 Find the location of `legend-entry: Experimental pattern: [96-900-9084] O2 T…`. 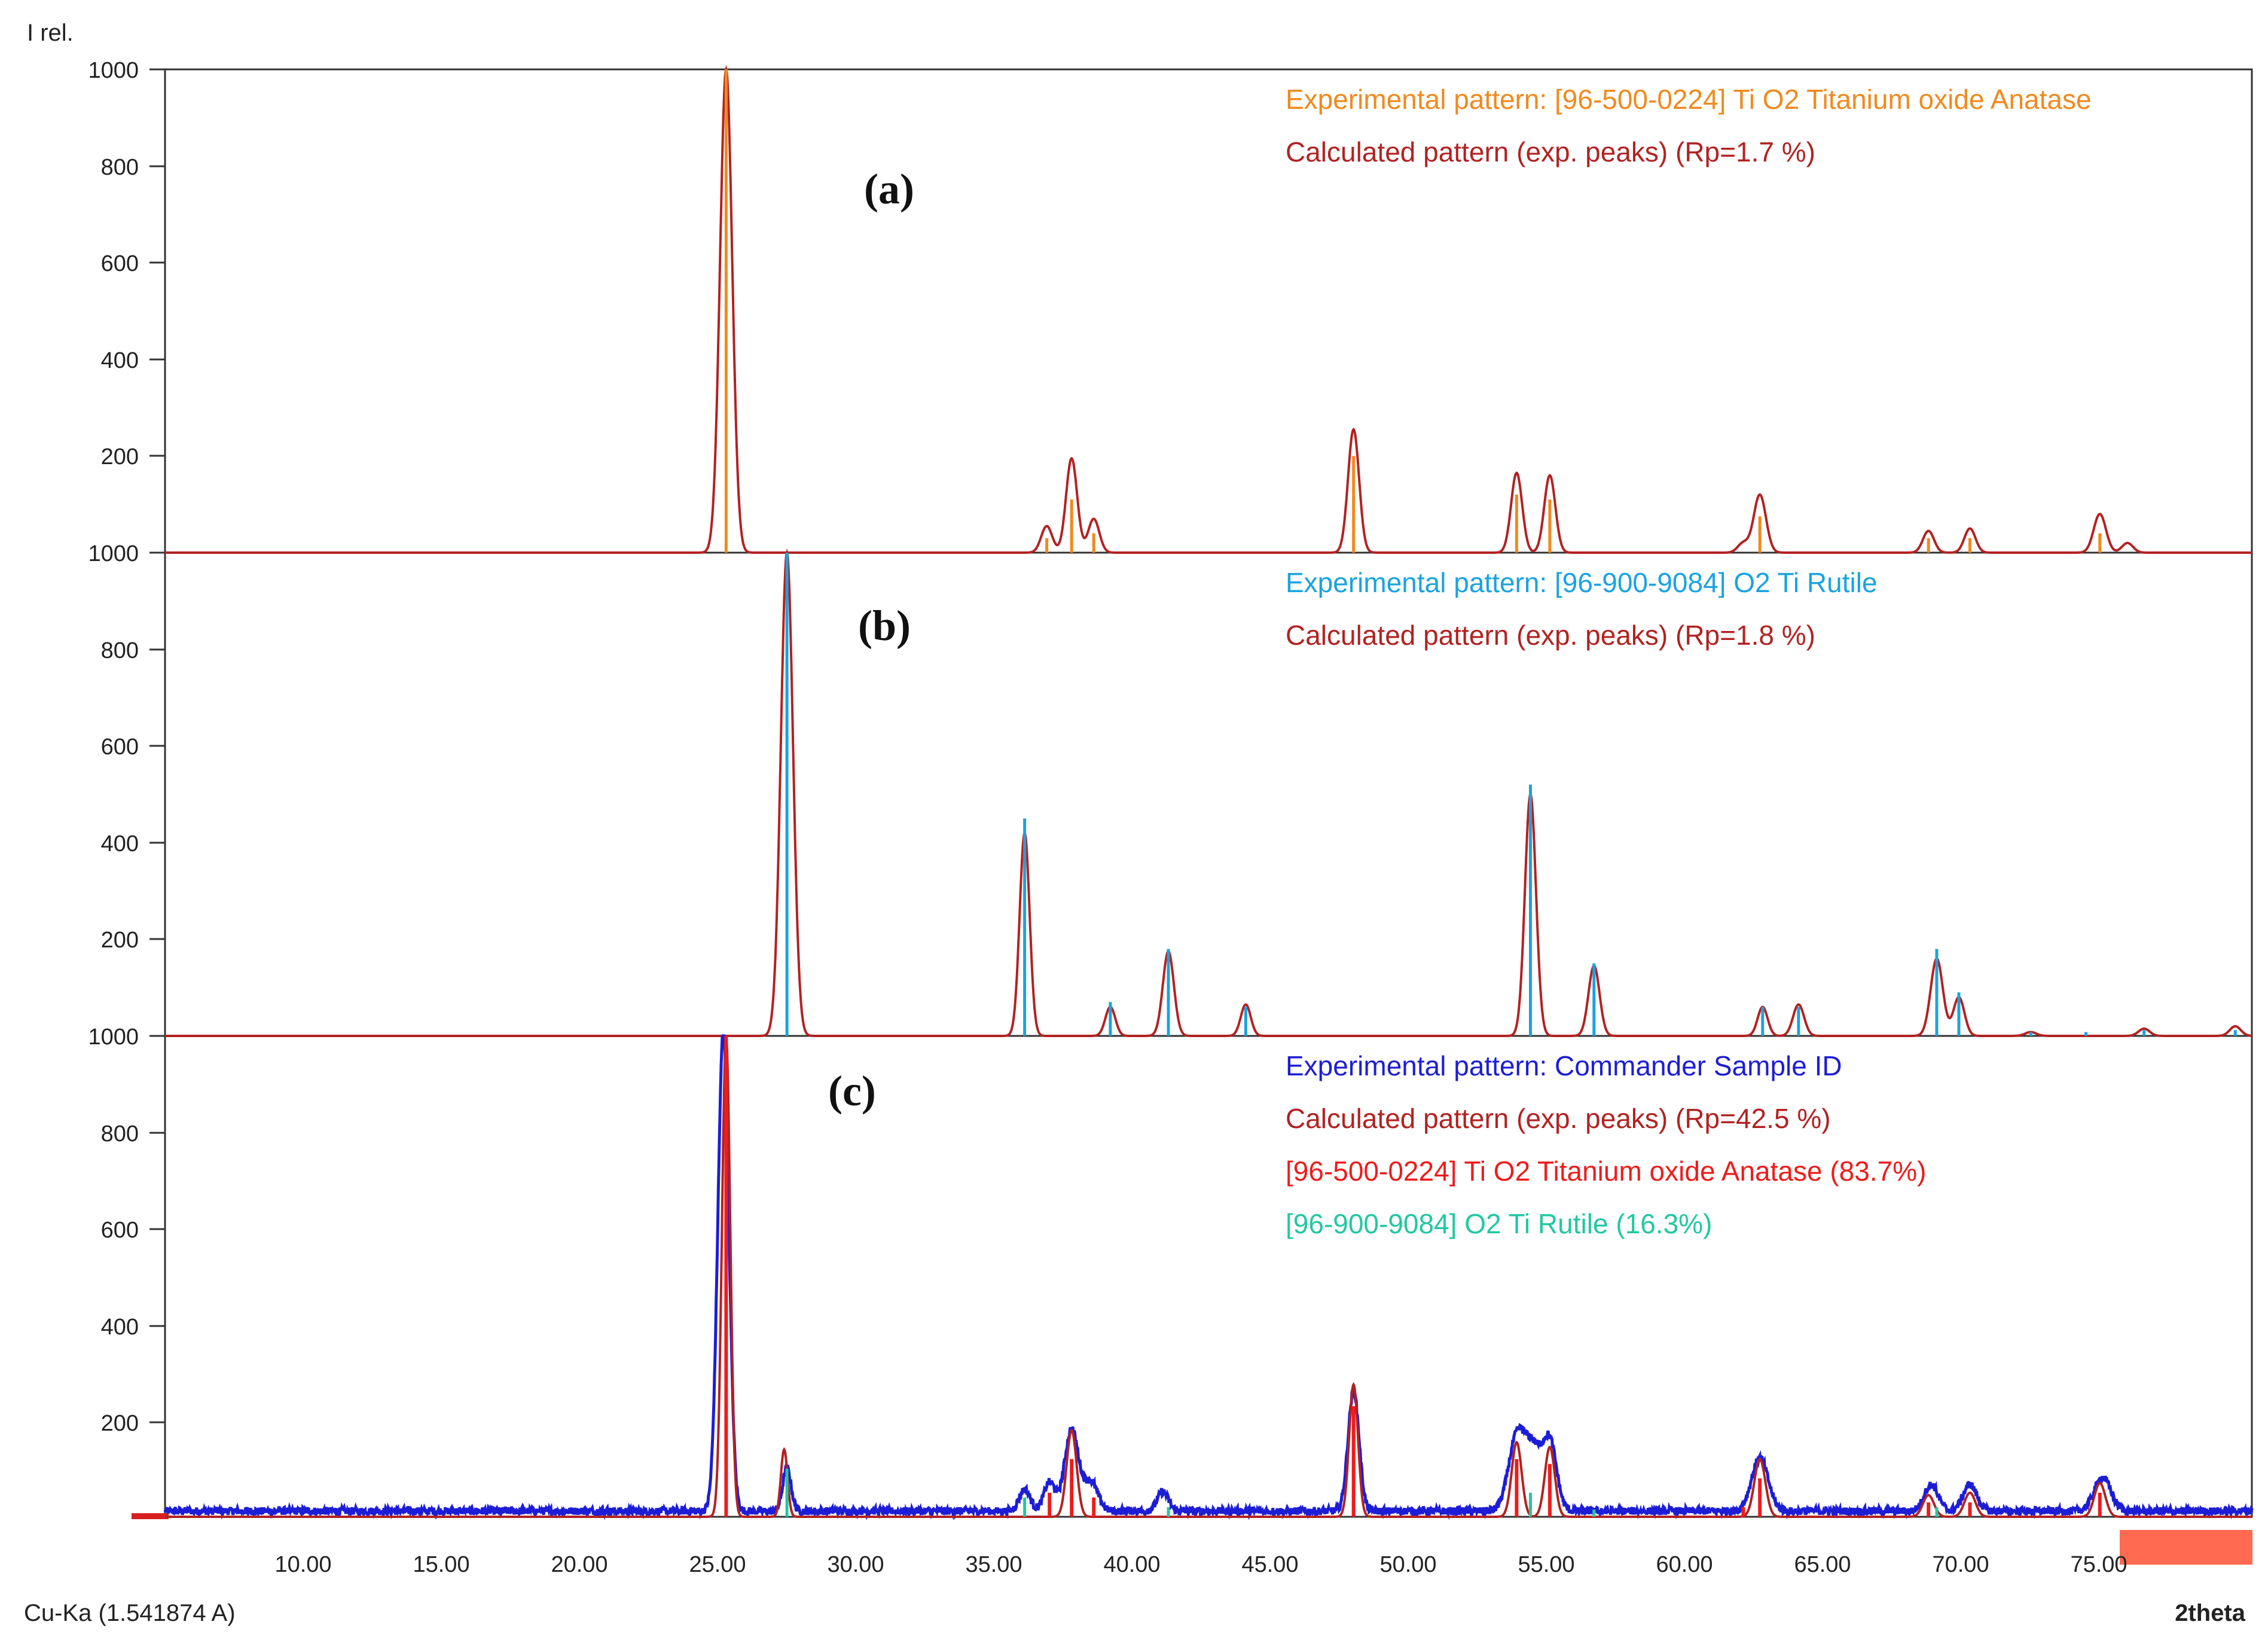

legend-entry: Experimental pattern: [96-900-9084] O2 T… is located at coordinates (1582, 582).